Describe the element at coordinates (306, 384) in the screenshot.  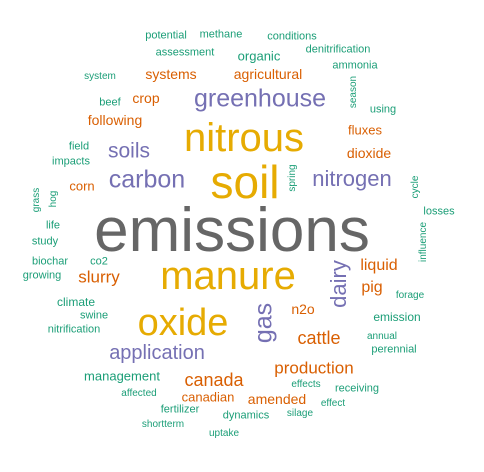
I see `word-effects: effects` at that location.